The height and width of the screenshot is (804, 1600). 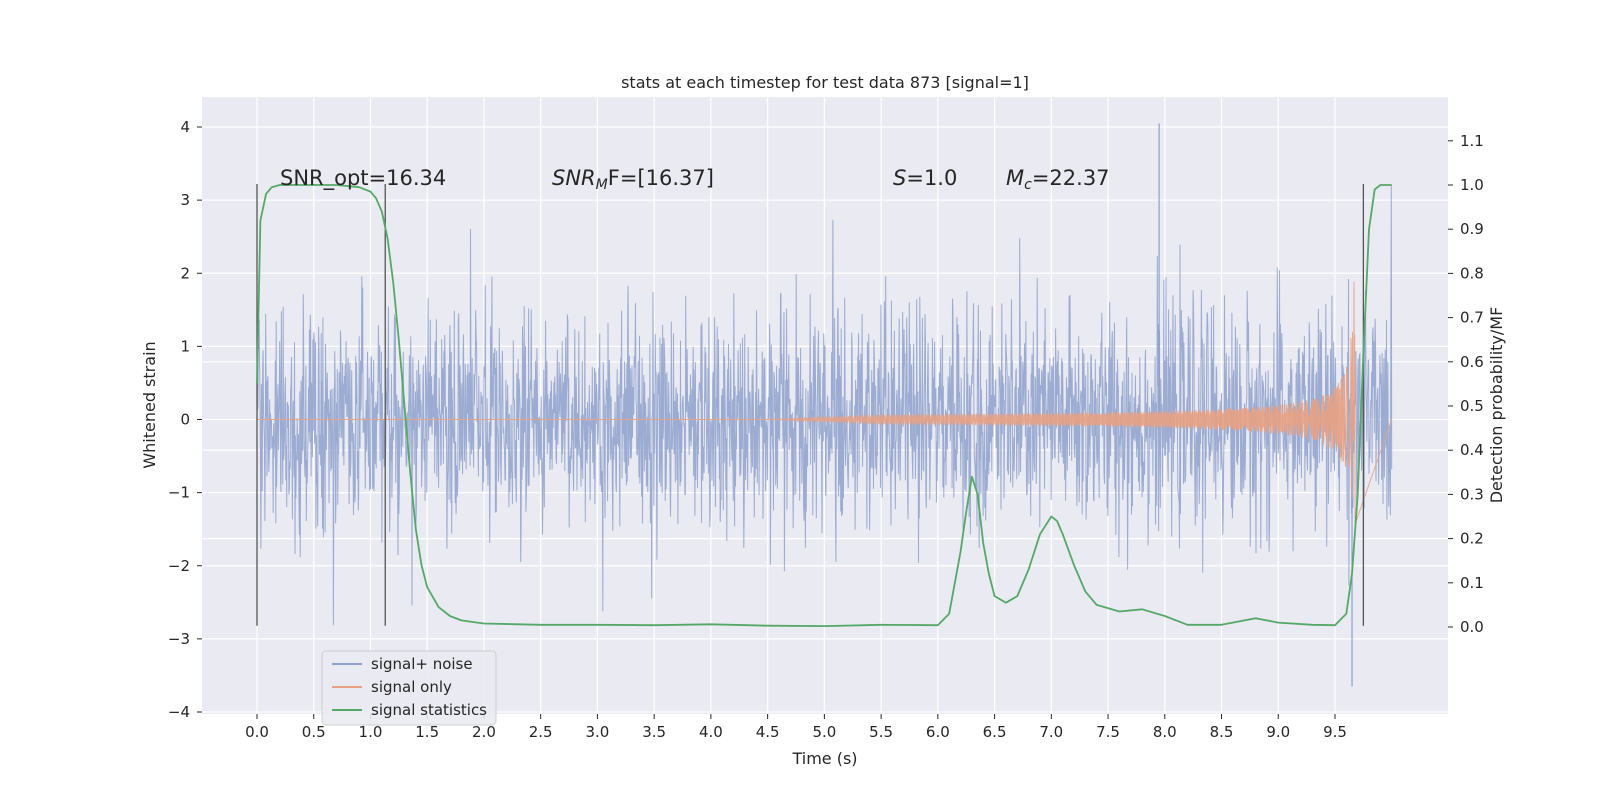 What do you see at coordinates (422, 664) in the screenshot?
I see `legend-label-noise: signal+ noise` at bounding box center [422, 664].